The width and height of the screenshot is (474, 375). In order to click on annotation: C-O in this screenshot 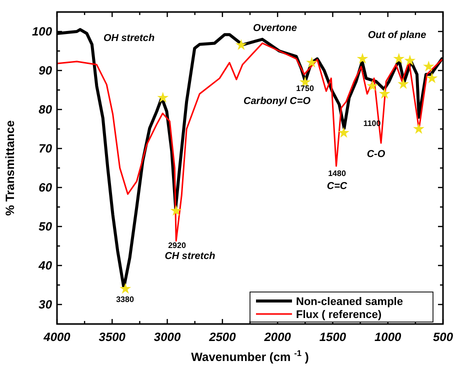, I will do `click(376, 154)`.